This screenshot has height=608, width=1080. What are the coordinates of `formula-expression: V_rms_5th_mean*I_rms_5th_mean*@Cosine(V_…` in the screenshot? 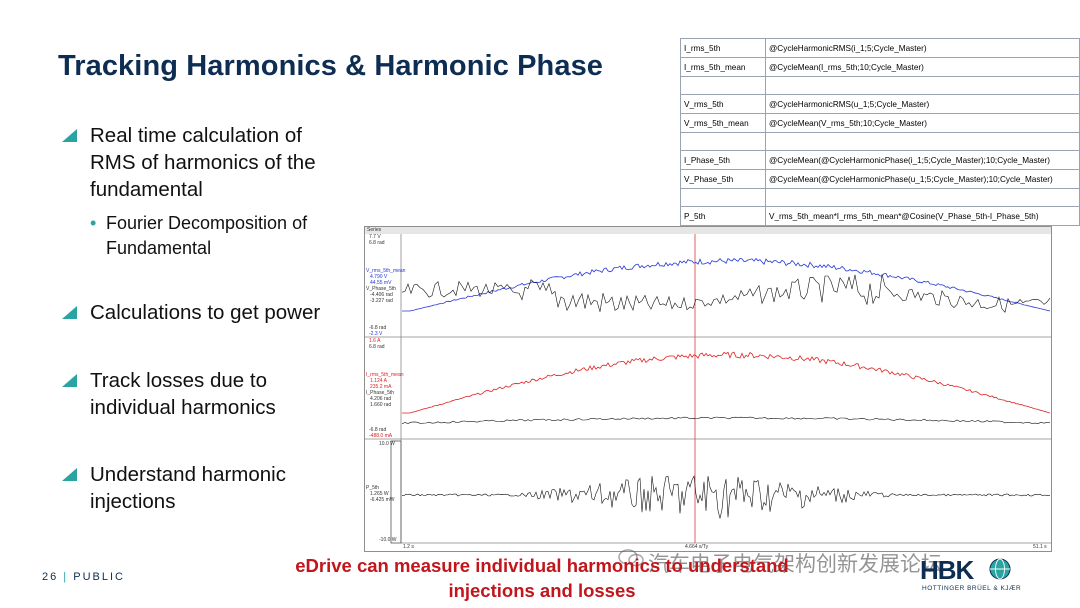 It's located at (922, 216).